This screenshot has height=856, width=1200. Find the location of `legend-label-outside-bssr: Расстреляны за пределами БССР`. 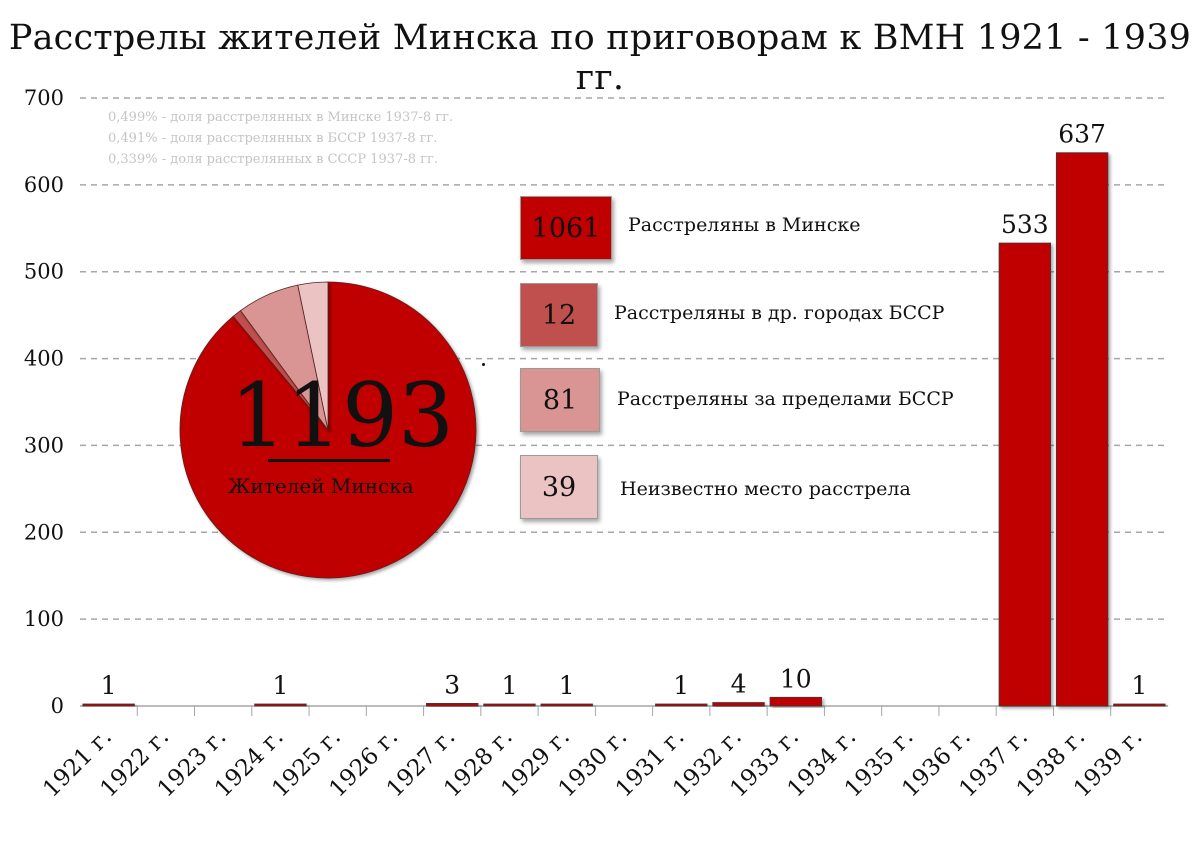

legend-label-outside-bssr: Расстреляны за пределами БССР is located at coordinates (785, 399).